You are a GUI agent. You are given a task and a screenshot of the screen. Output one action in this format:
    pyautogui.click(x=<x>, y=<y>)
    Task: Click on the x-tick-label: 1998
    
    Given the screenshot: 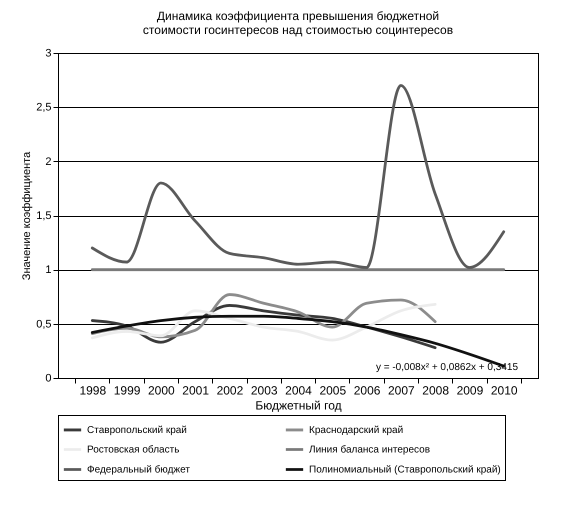 What is the action you would take?
    pyautogui.click(x=92, y=391)
    